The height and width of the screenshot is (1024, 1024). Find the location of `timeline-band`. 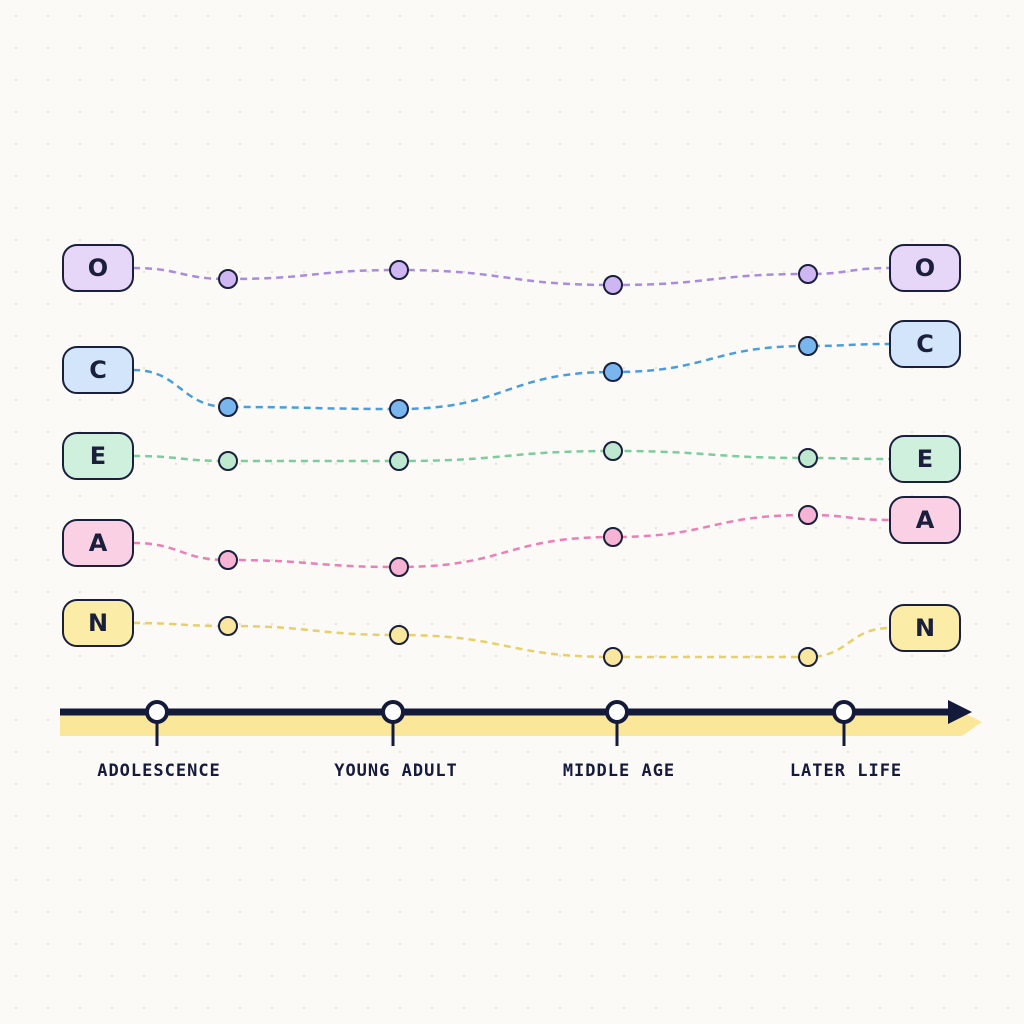

timeline-band is located at coordinates (521, 724).